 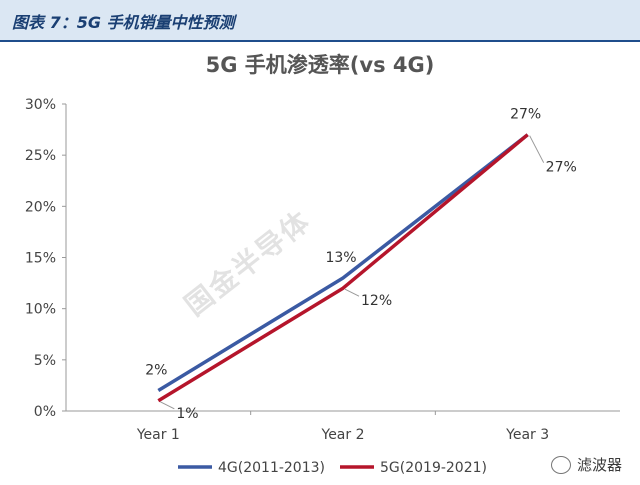 What do you see at coordinates (599, 465) in the screenshot?
I see `corner-brand-label: 滤波器` at bounding box center [599, 465].